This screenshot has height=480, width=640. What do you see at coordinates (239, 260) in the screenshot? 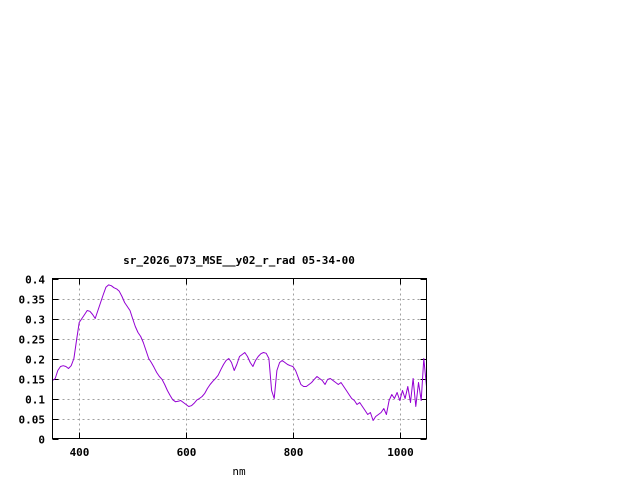
I see `chart-title: sr_2026_073_MSE__y02_r_rad 05-34-00` at bounding box center [239, 260].